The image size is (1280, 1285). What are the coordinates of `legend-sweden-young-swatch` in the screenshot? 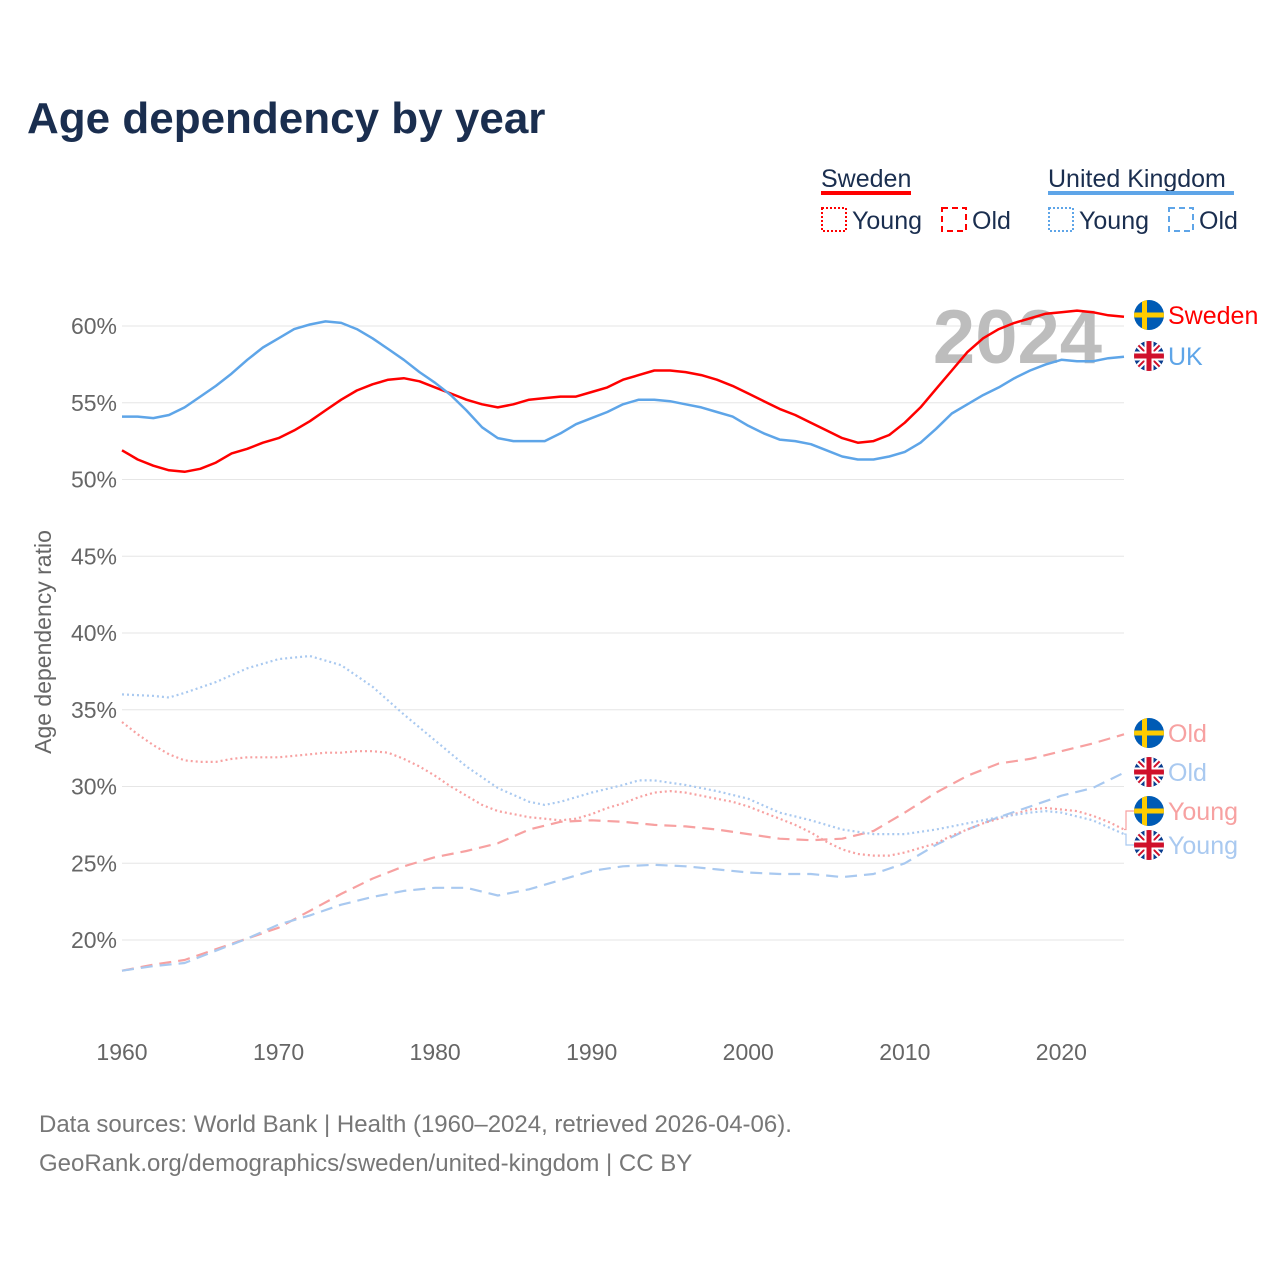 It's located at (834, 219).